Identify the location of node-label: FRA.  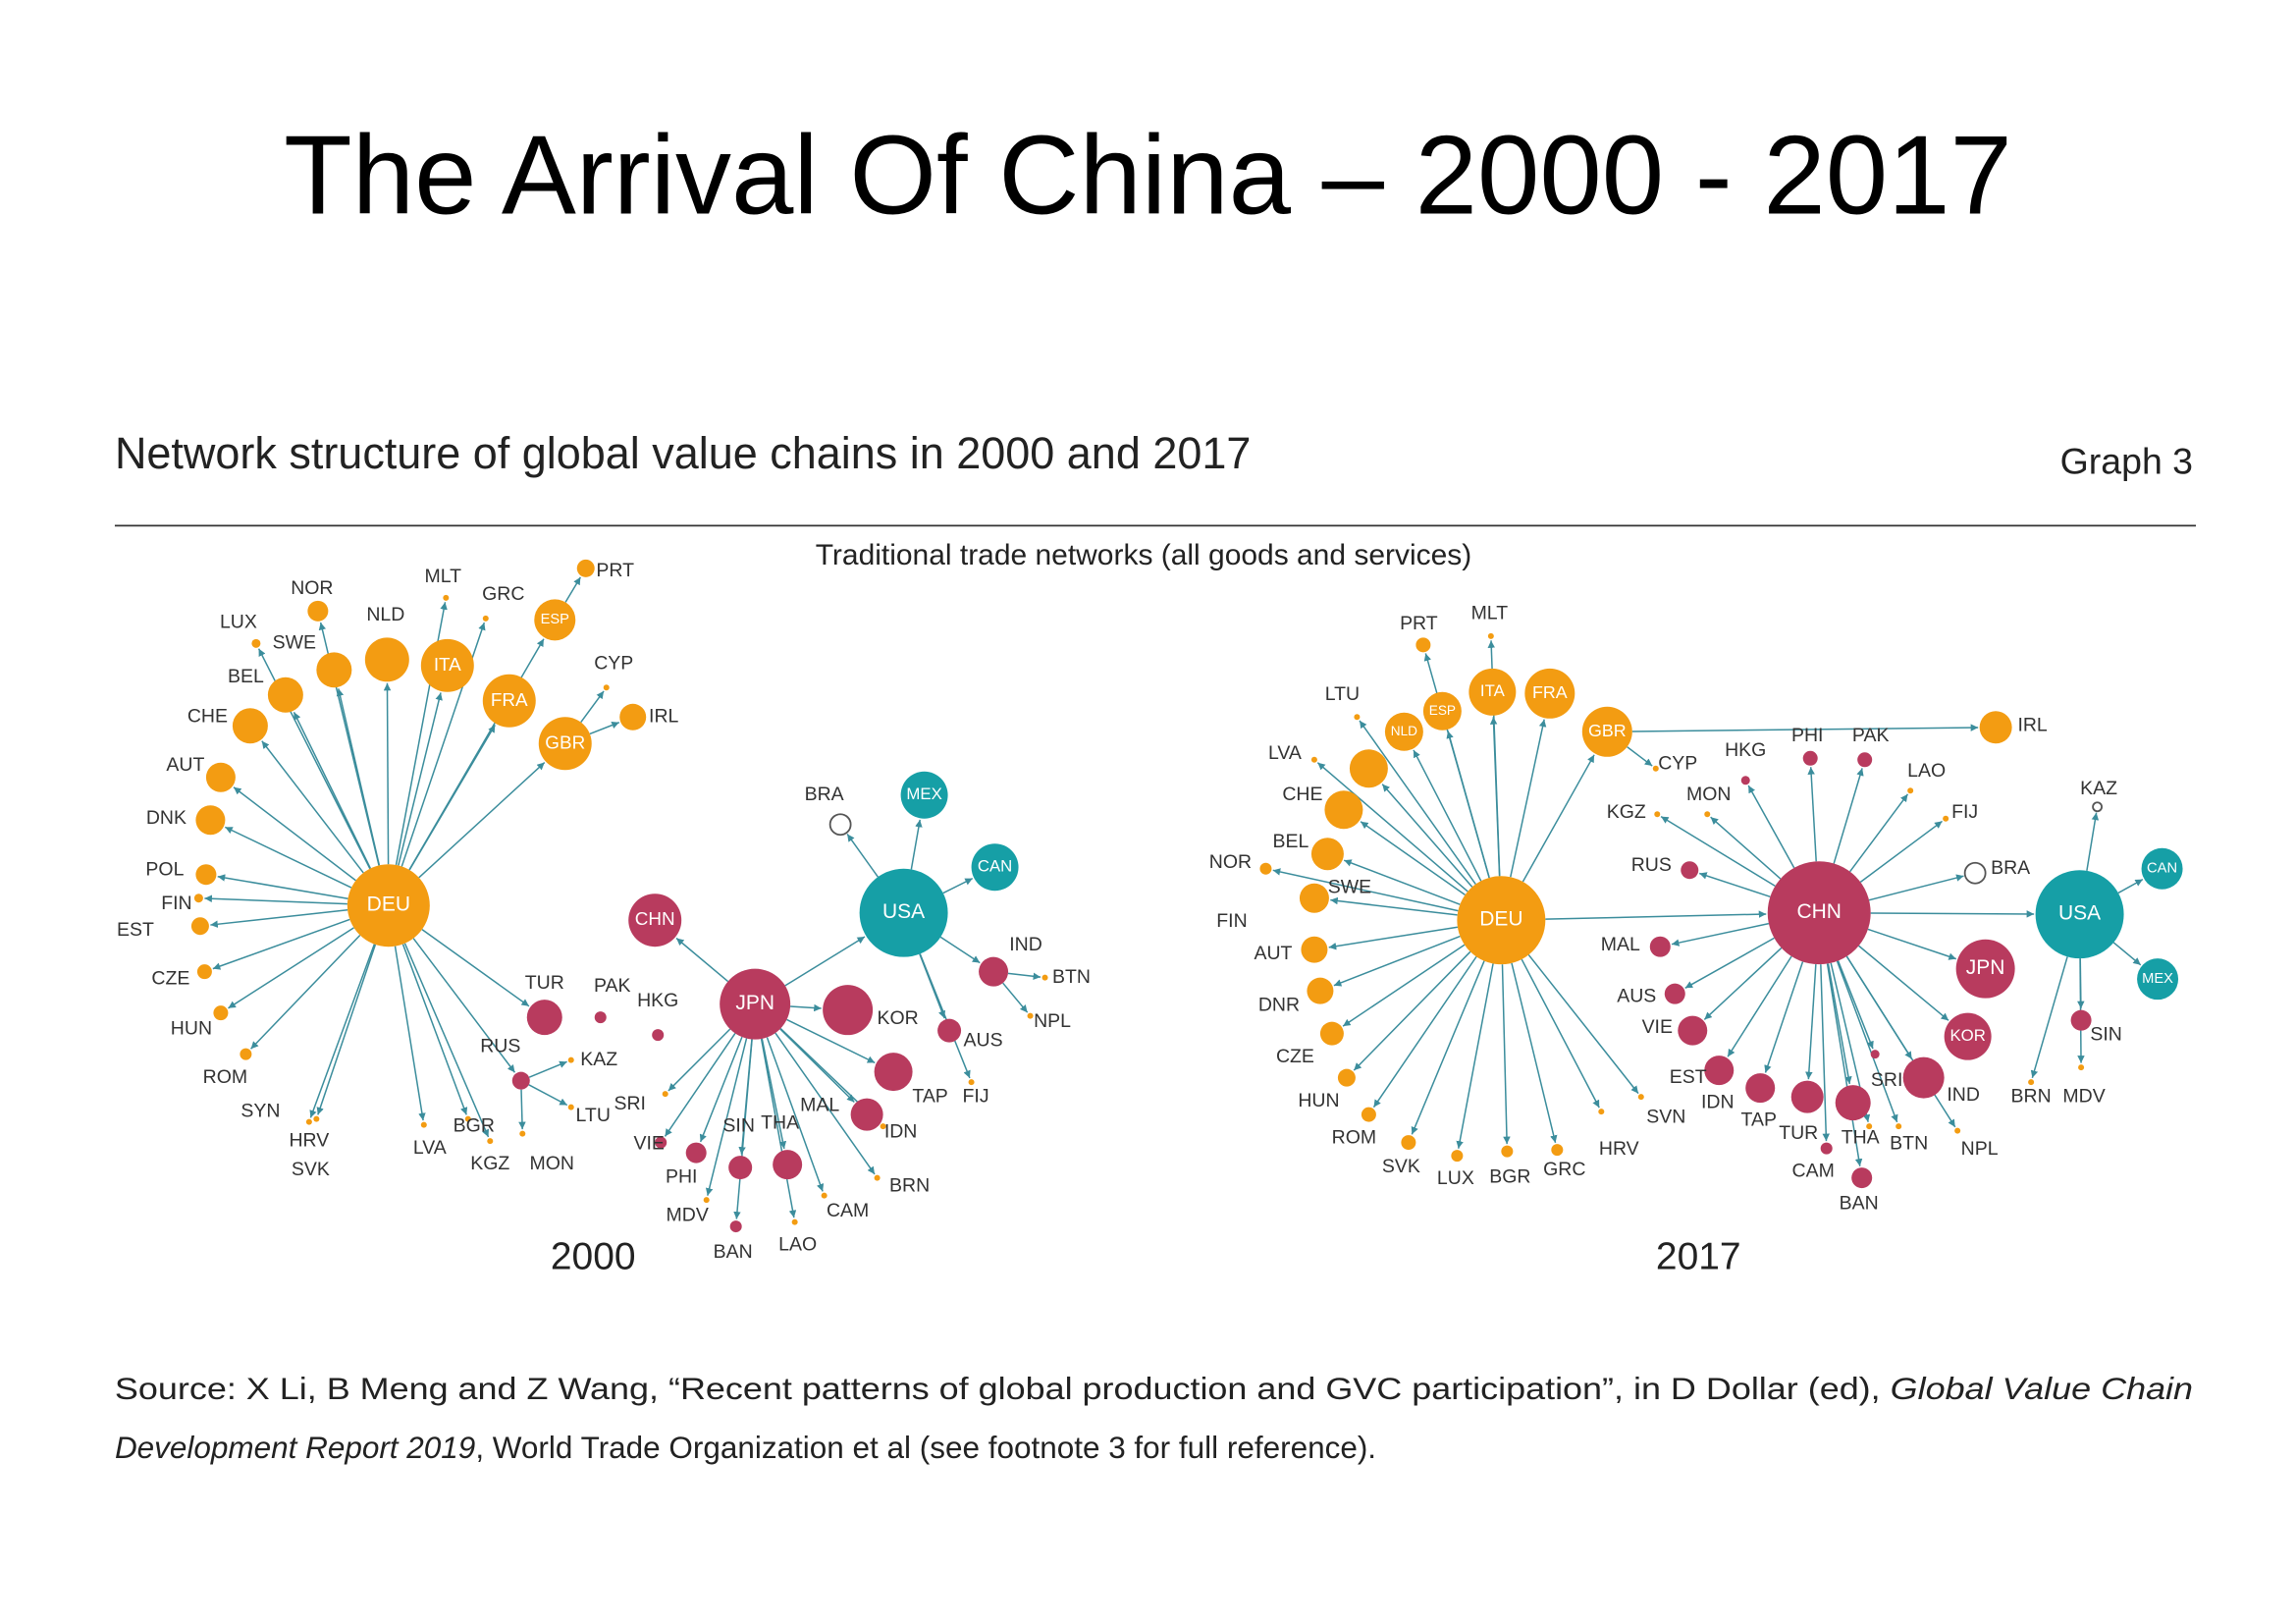
(509, 700).